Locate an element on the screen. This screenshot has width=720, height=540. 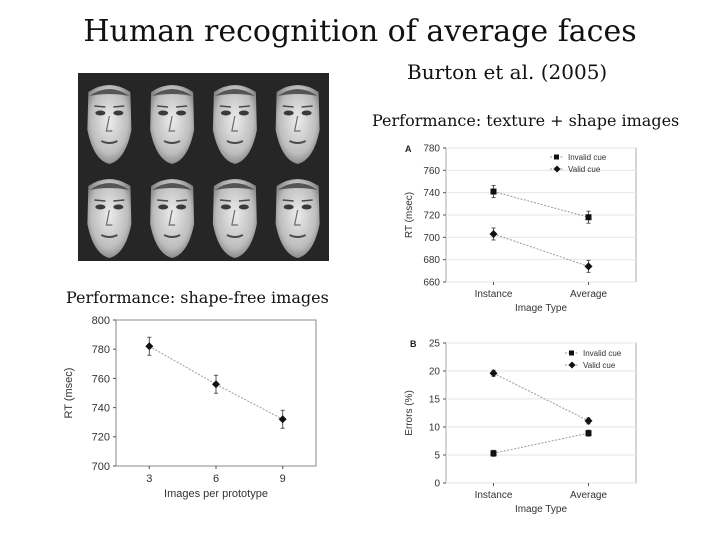
y-tick-label: 5 is located at coordinates (437, 456).